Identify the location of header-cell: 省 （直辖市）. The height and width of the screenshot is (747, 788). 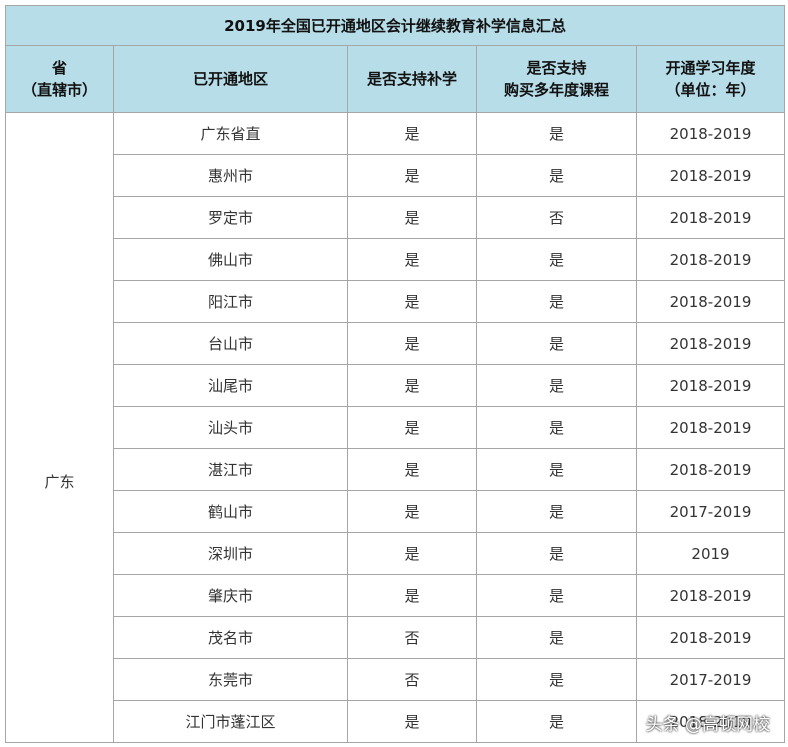
(59, 79).